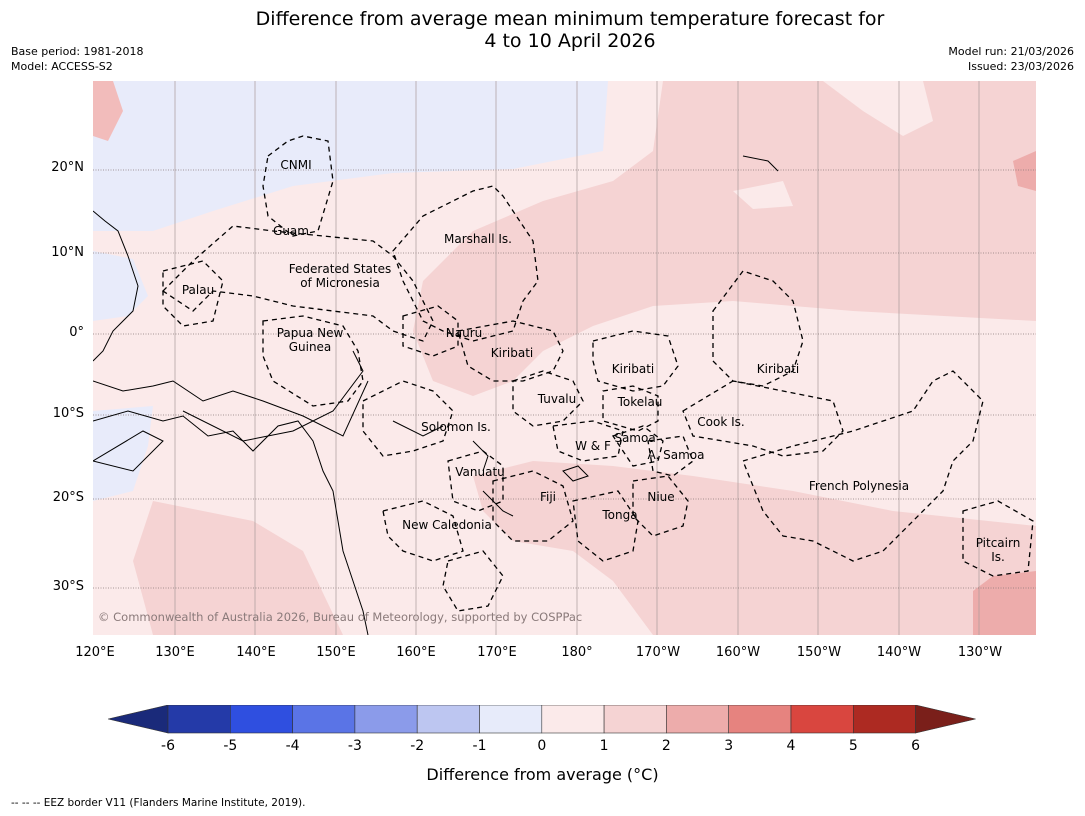 The image size is (1085, 816). I want to click on colorbar-tick-label: -5, so click(230, 746).